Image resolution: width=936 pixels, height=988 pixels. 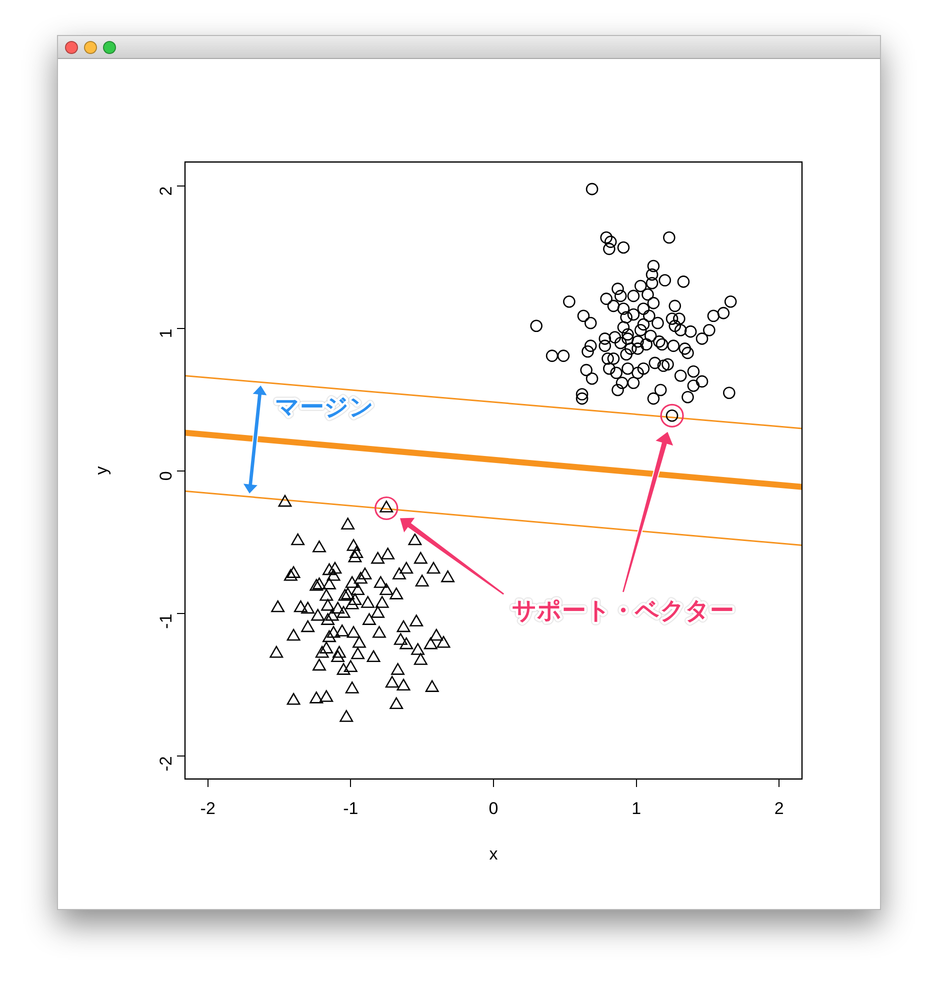 I want to click on annotation: マージン, so click(x=324, y=407).